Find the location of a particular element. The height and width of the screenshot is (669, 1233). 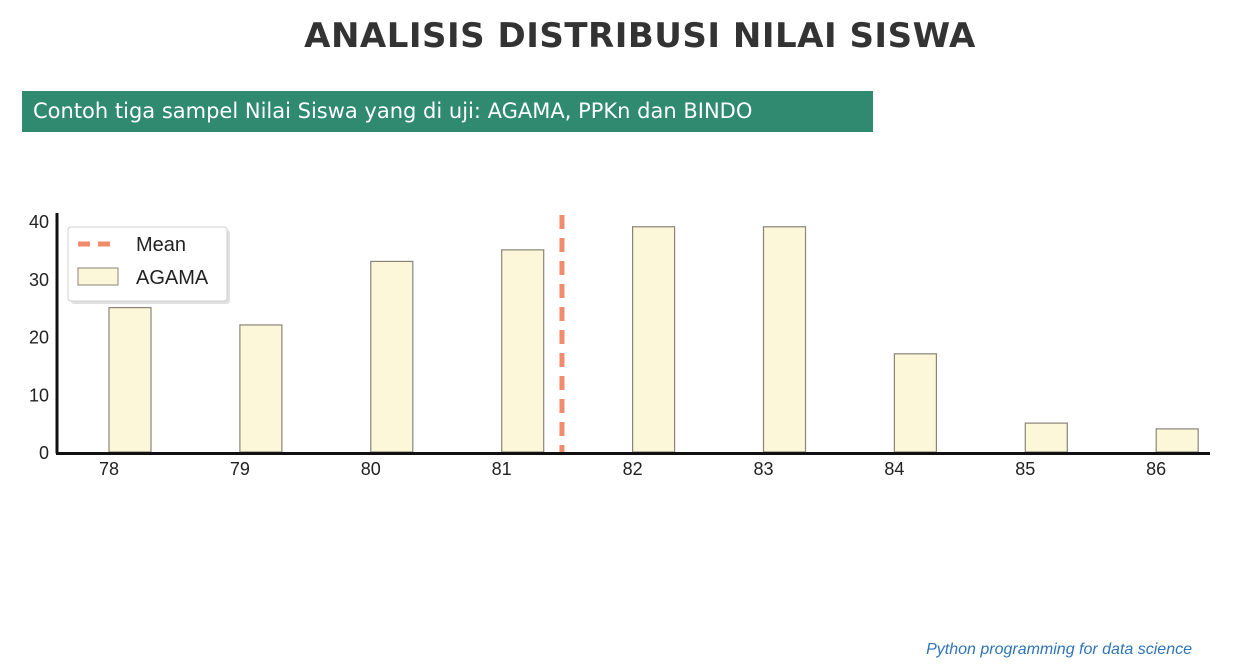

x-tick-label-78: 78 is located at coordinates (109, 469).